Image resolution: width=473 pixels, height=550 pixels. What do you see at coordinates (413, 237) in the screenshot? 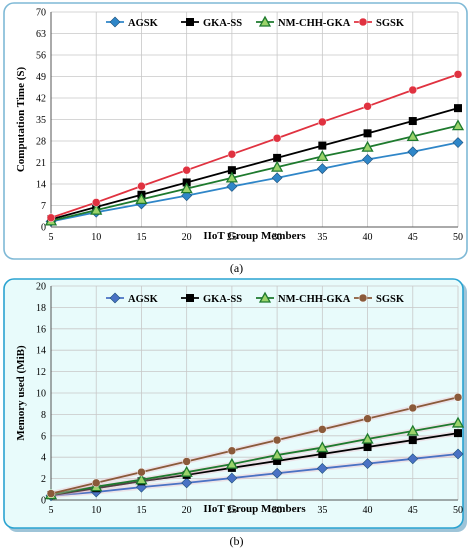
I see `chart-a-xtick-label: 45` at bounding box center [413, 237].